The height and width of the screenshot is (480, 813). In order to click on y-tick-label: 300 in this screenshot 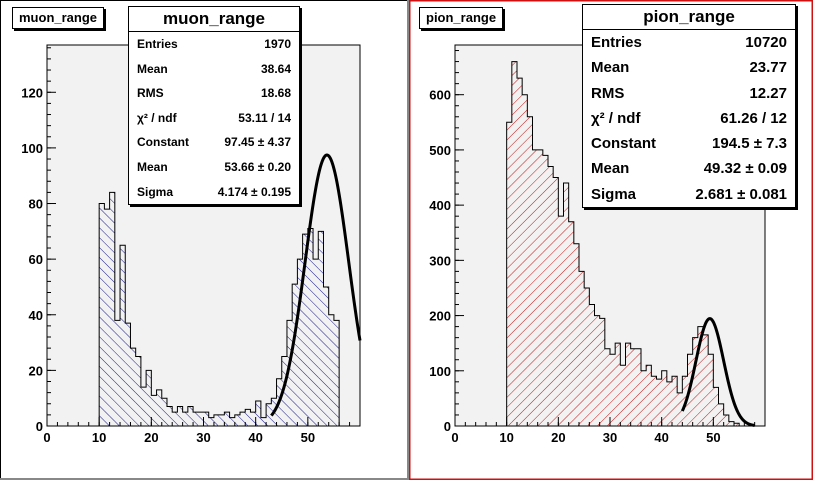, I will do `click(440, 260)`.